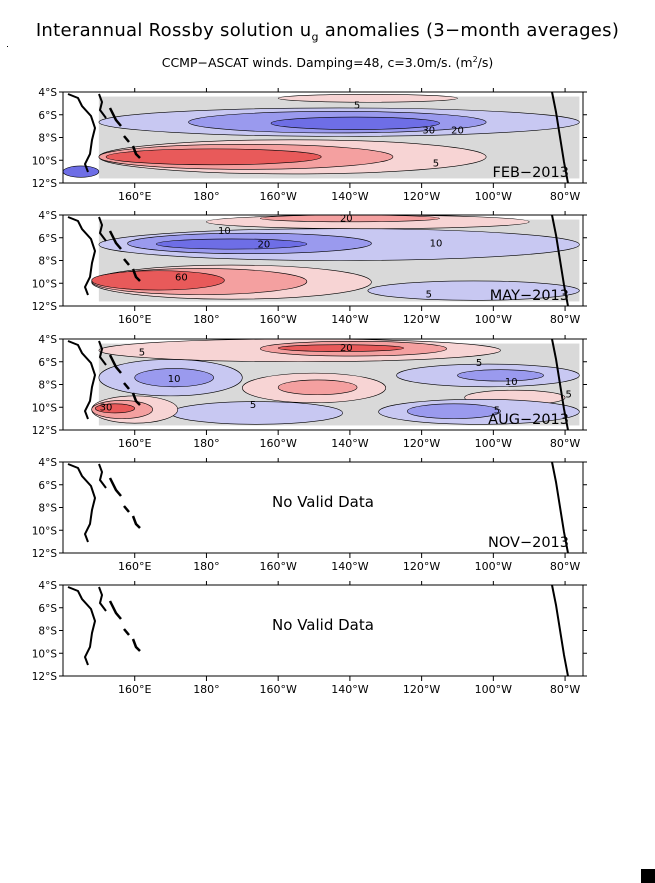 The image size is (655, 883). Describe the element at coordinates (469, 30) in the screenshot. I see `title-tail: anomalies (3−month averages)` at that location.